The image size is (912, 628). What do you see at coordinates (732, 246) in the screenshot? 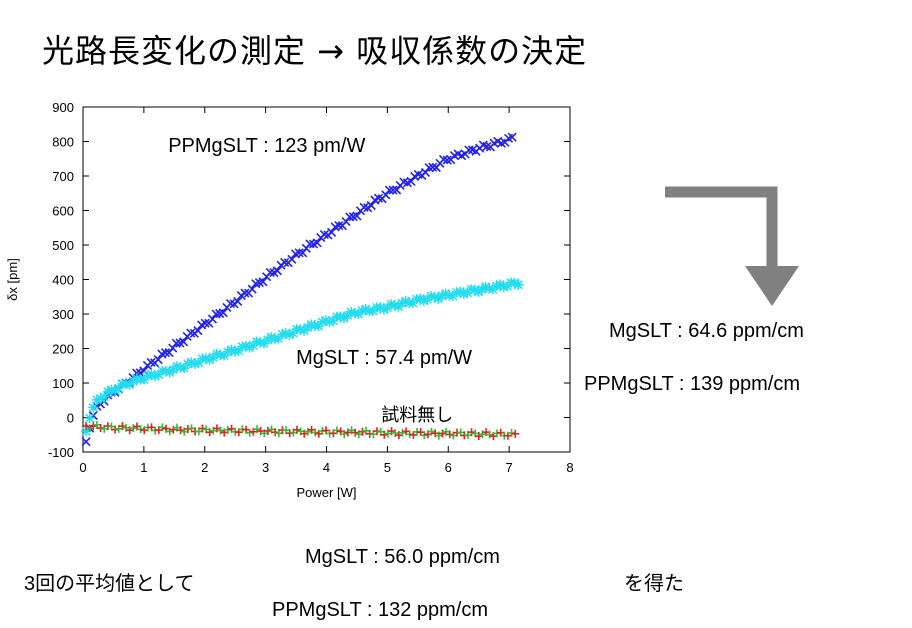
I see `bent-arrow-icon` at bounding box center [732, 246].